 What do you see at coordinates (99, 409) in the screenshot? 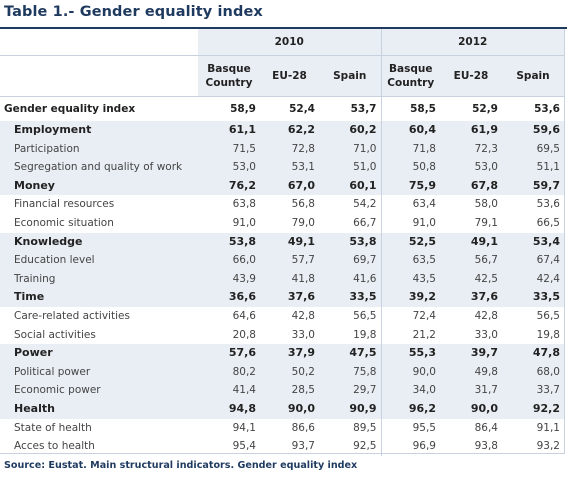
I see `row-label: Health` at bounding box center [99, 409].